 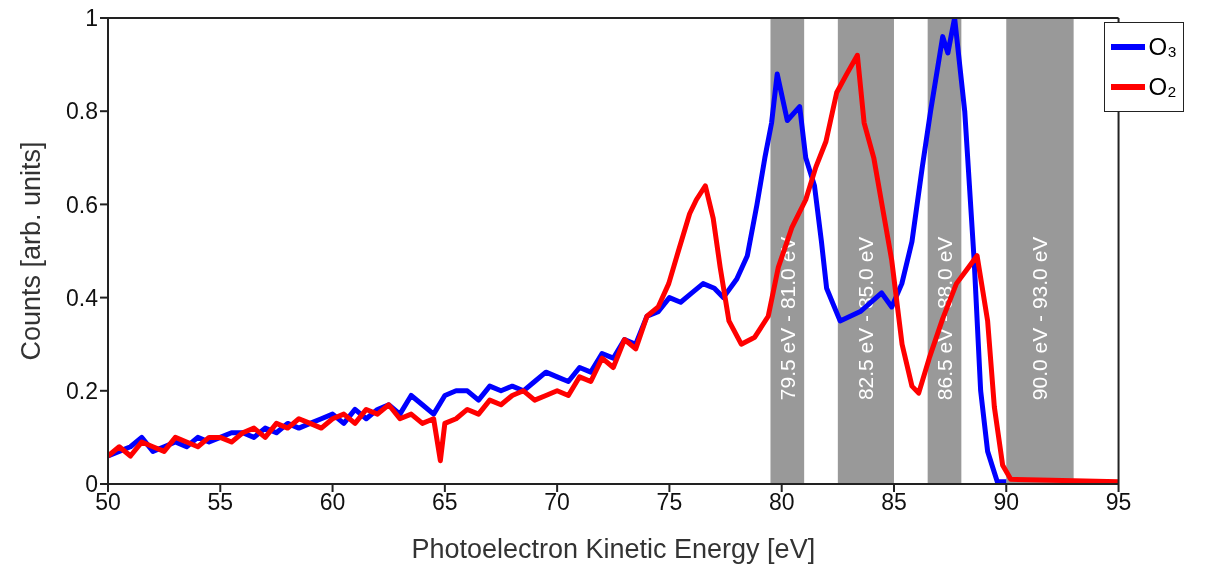 I want to click on y-tick-label: 0.8, so click(x=82, y=111).